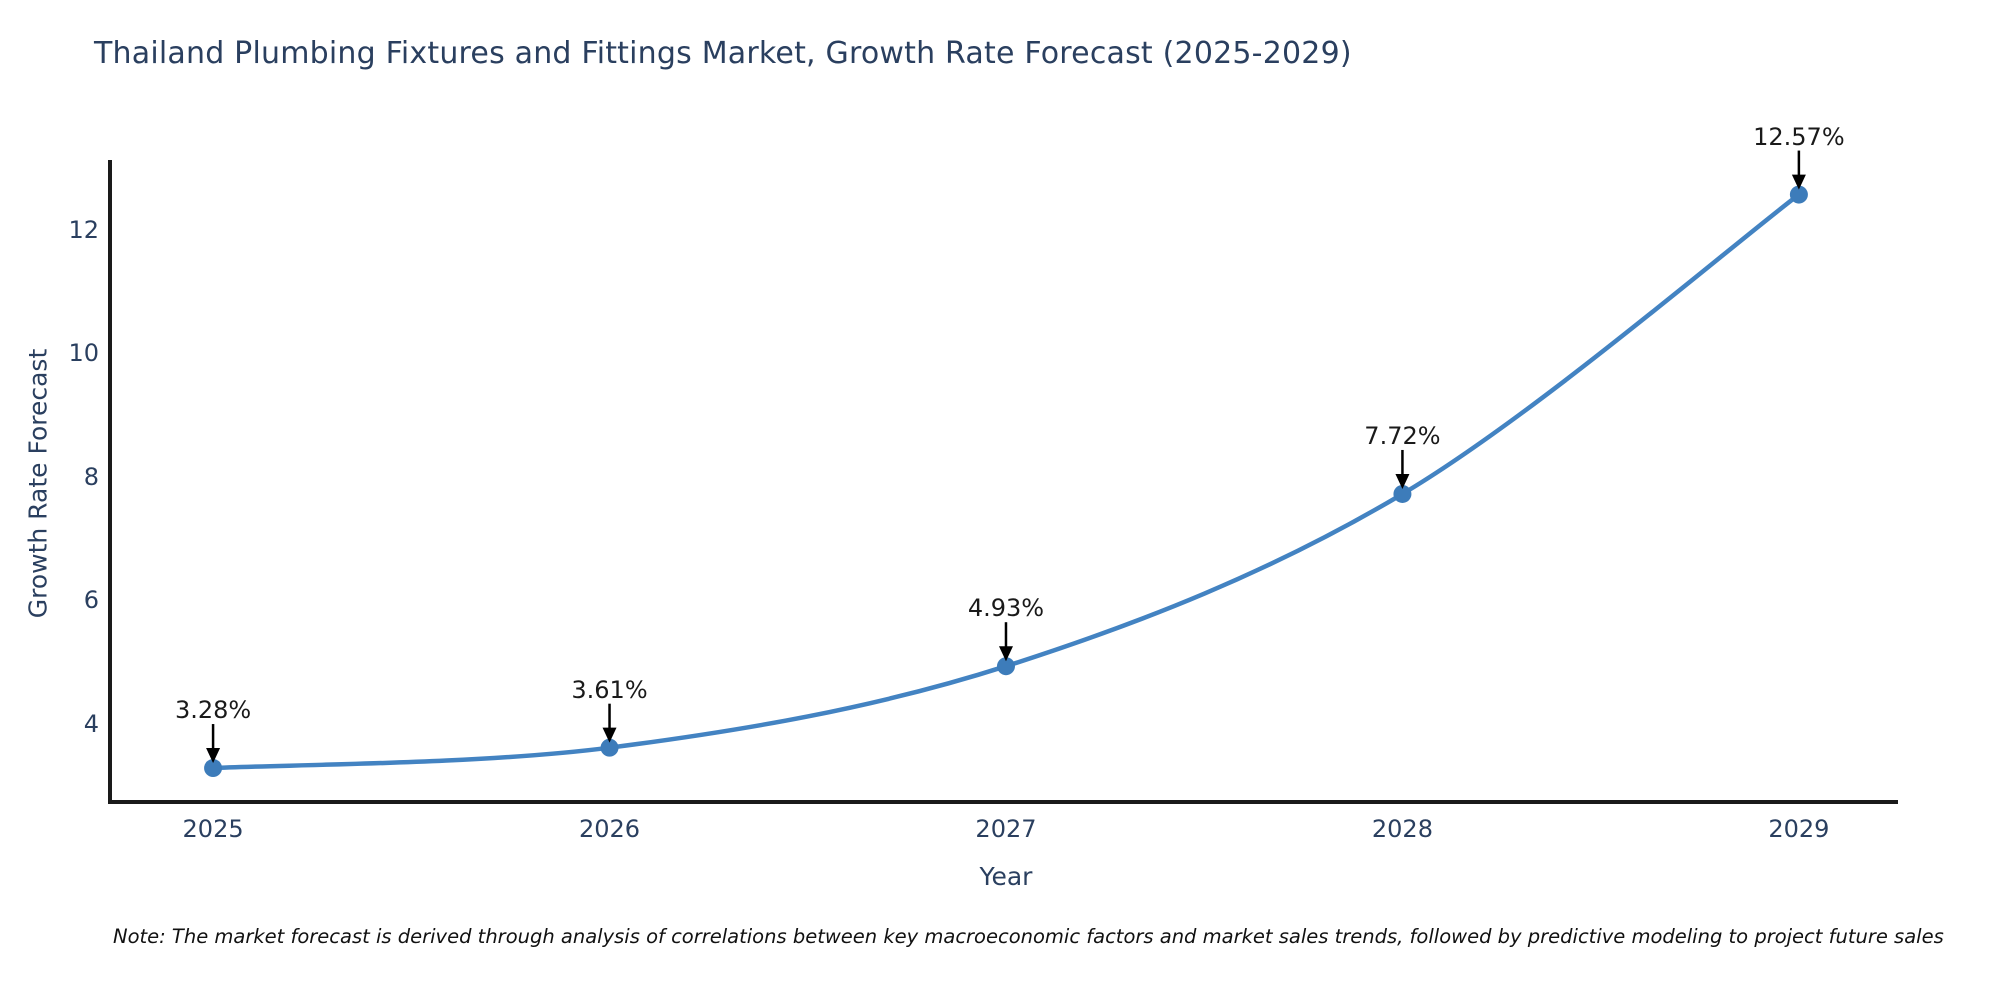  I want to click on x-tick-label: 2028, so click(1402, 829).